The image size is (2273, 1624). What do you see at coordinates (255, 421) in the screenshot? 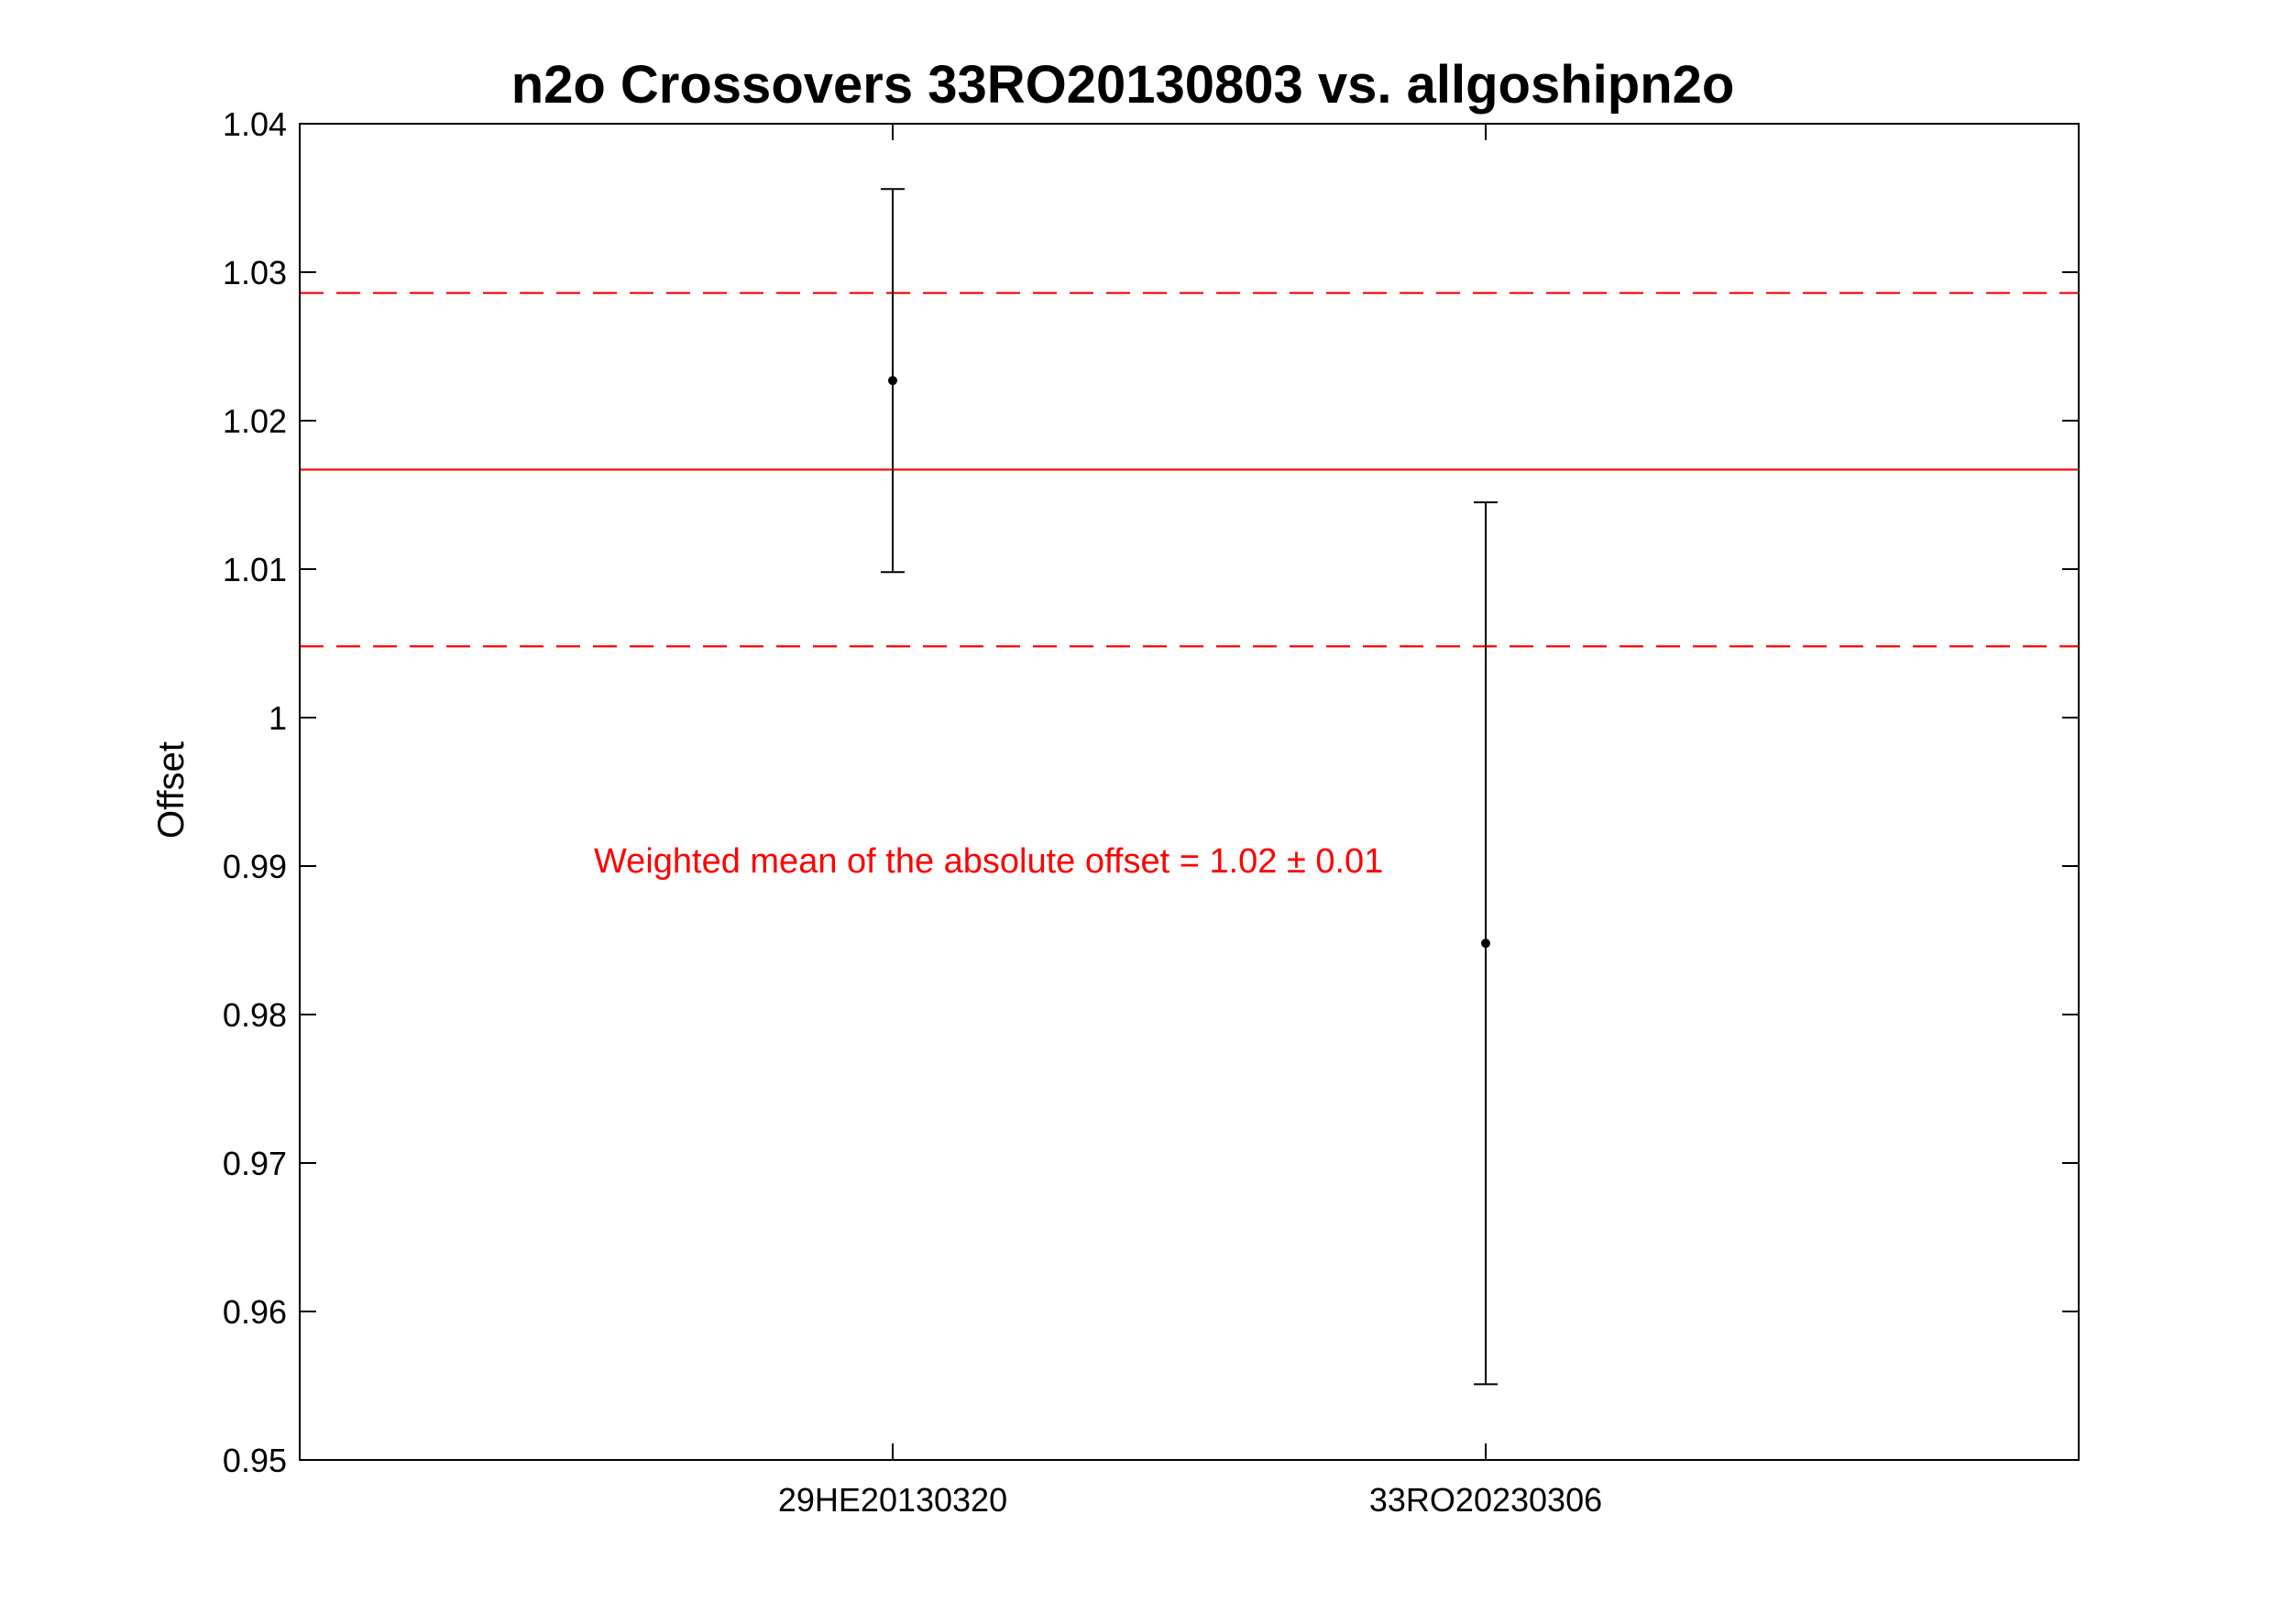
I see `y-tick-label-7: 1.02` at bounding box center [255, 421].